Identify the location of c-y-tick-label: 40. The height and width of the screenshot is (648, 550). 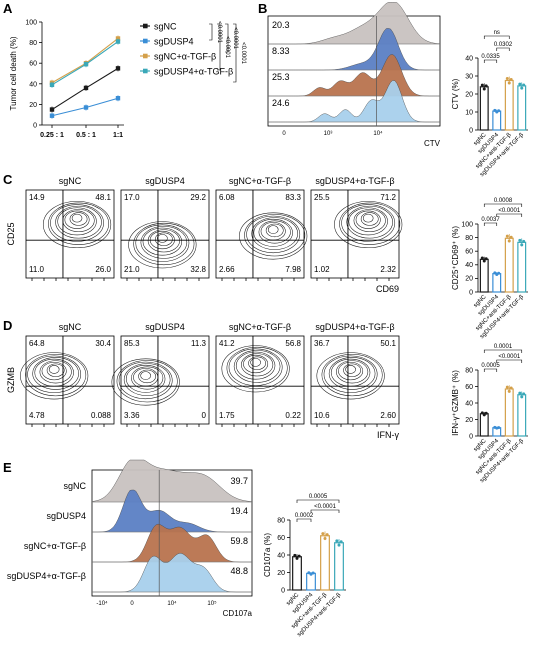
(469, 265).